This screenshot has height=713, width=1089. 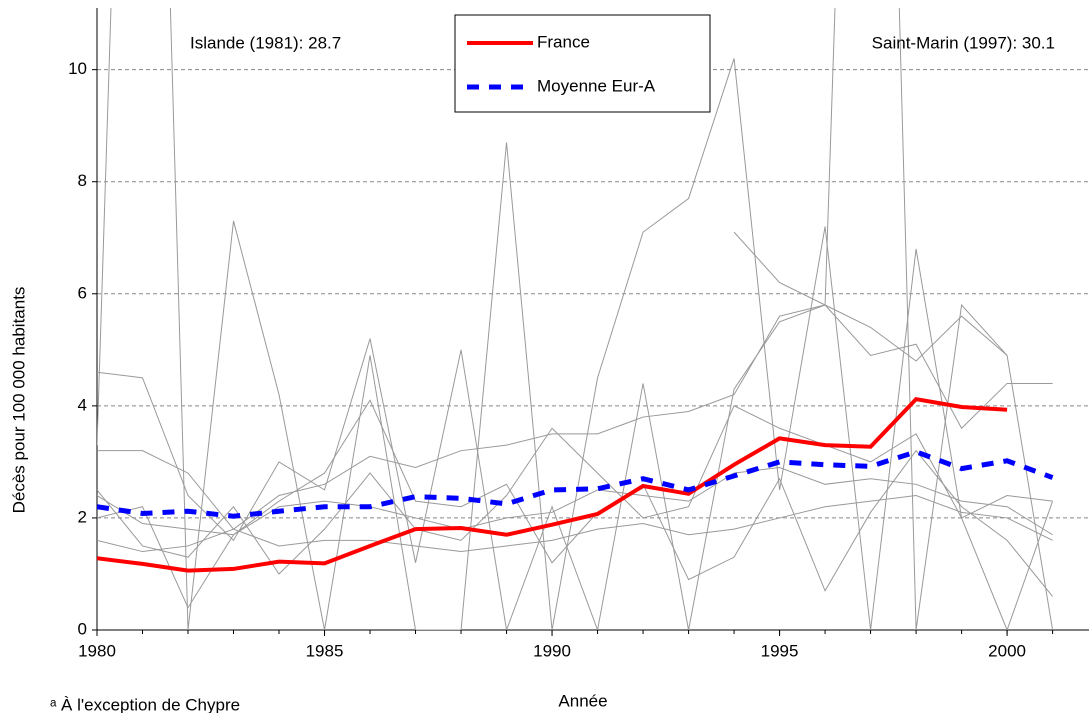 I want to click on x-tick-label: 1995, so click(x=780, y=650).